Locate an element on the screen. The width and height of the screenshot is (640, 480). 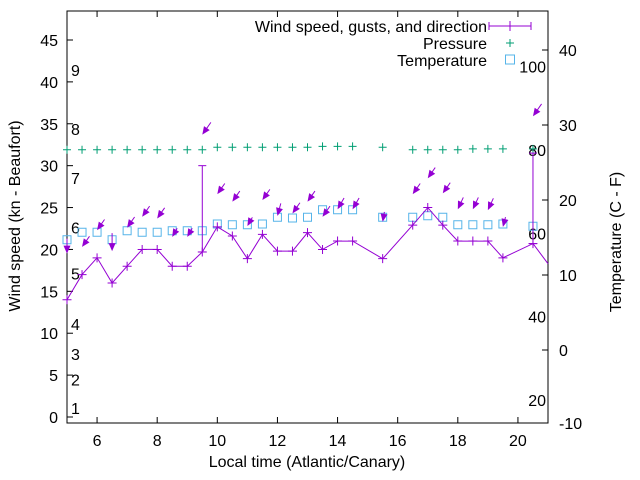
legend-markers is located at coordinates (510, 43).